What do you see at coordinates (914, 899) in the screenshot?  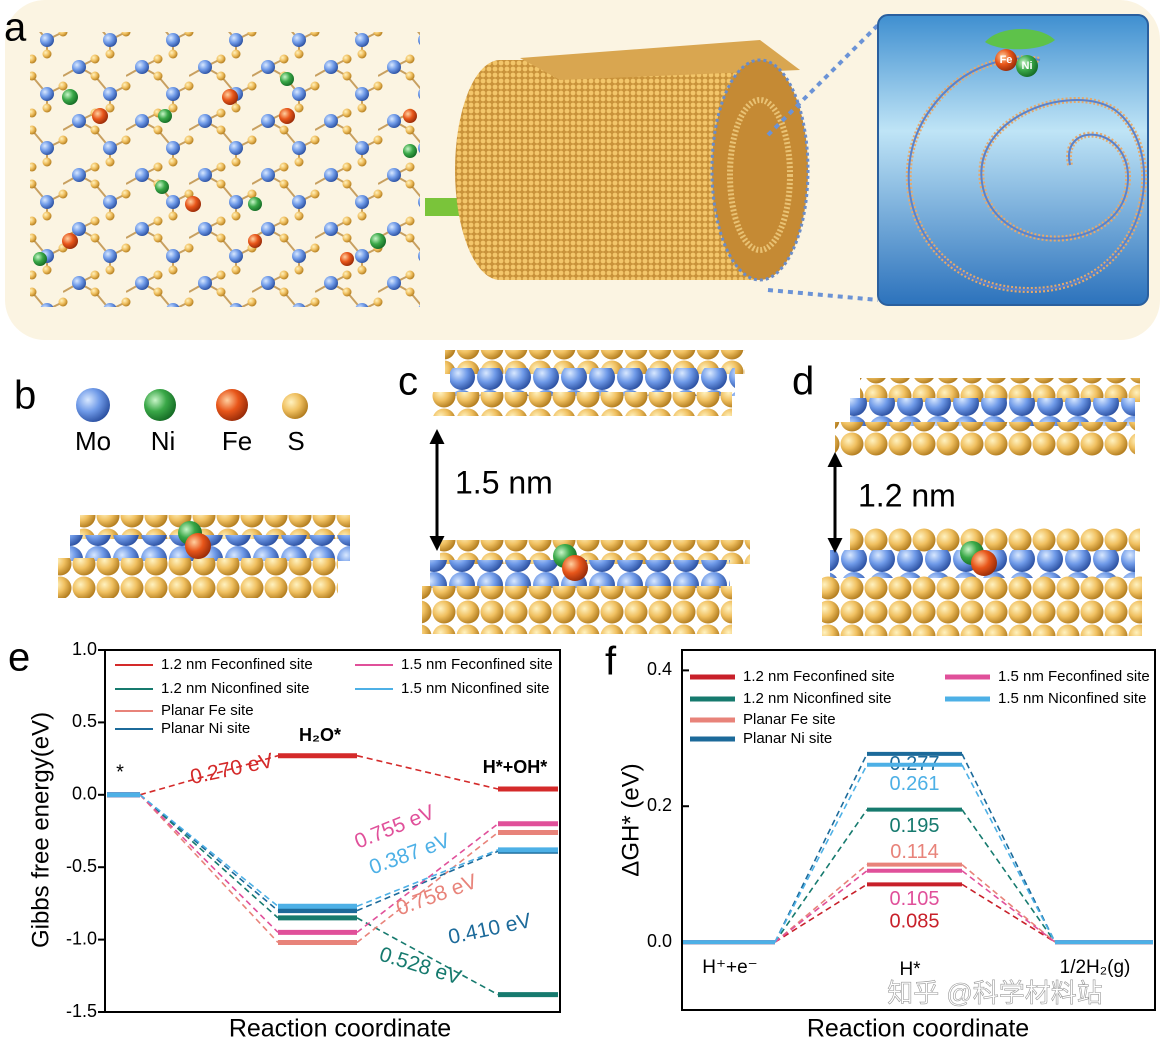 I see `data-label: 0.105` at bounding box center [914, 899].